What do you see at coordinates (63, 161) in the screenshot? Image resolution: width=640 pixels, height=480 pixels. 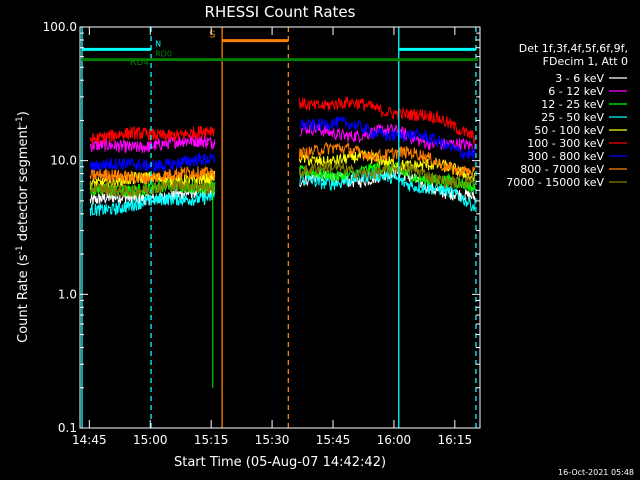 I see `y-tick-label-2: 10.0` at bounding box center [63, 161].